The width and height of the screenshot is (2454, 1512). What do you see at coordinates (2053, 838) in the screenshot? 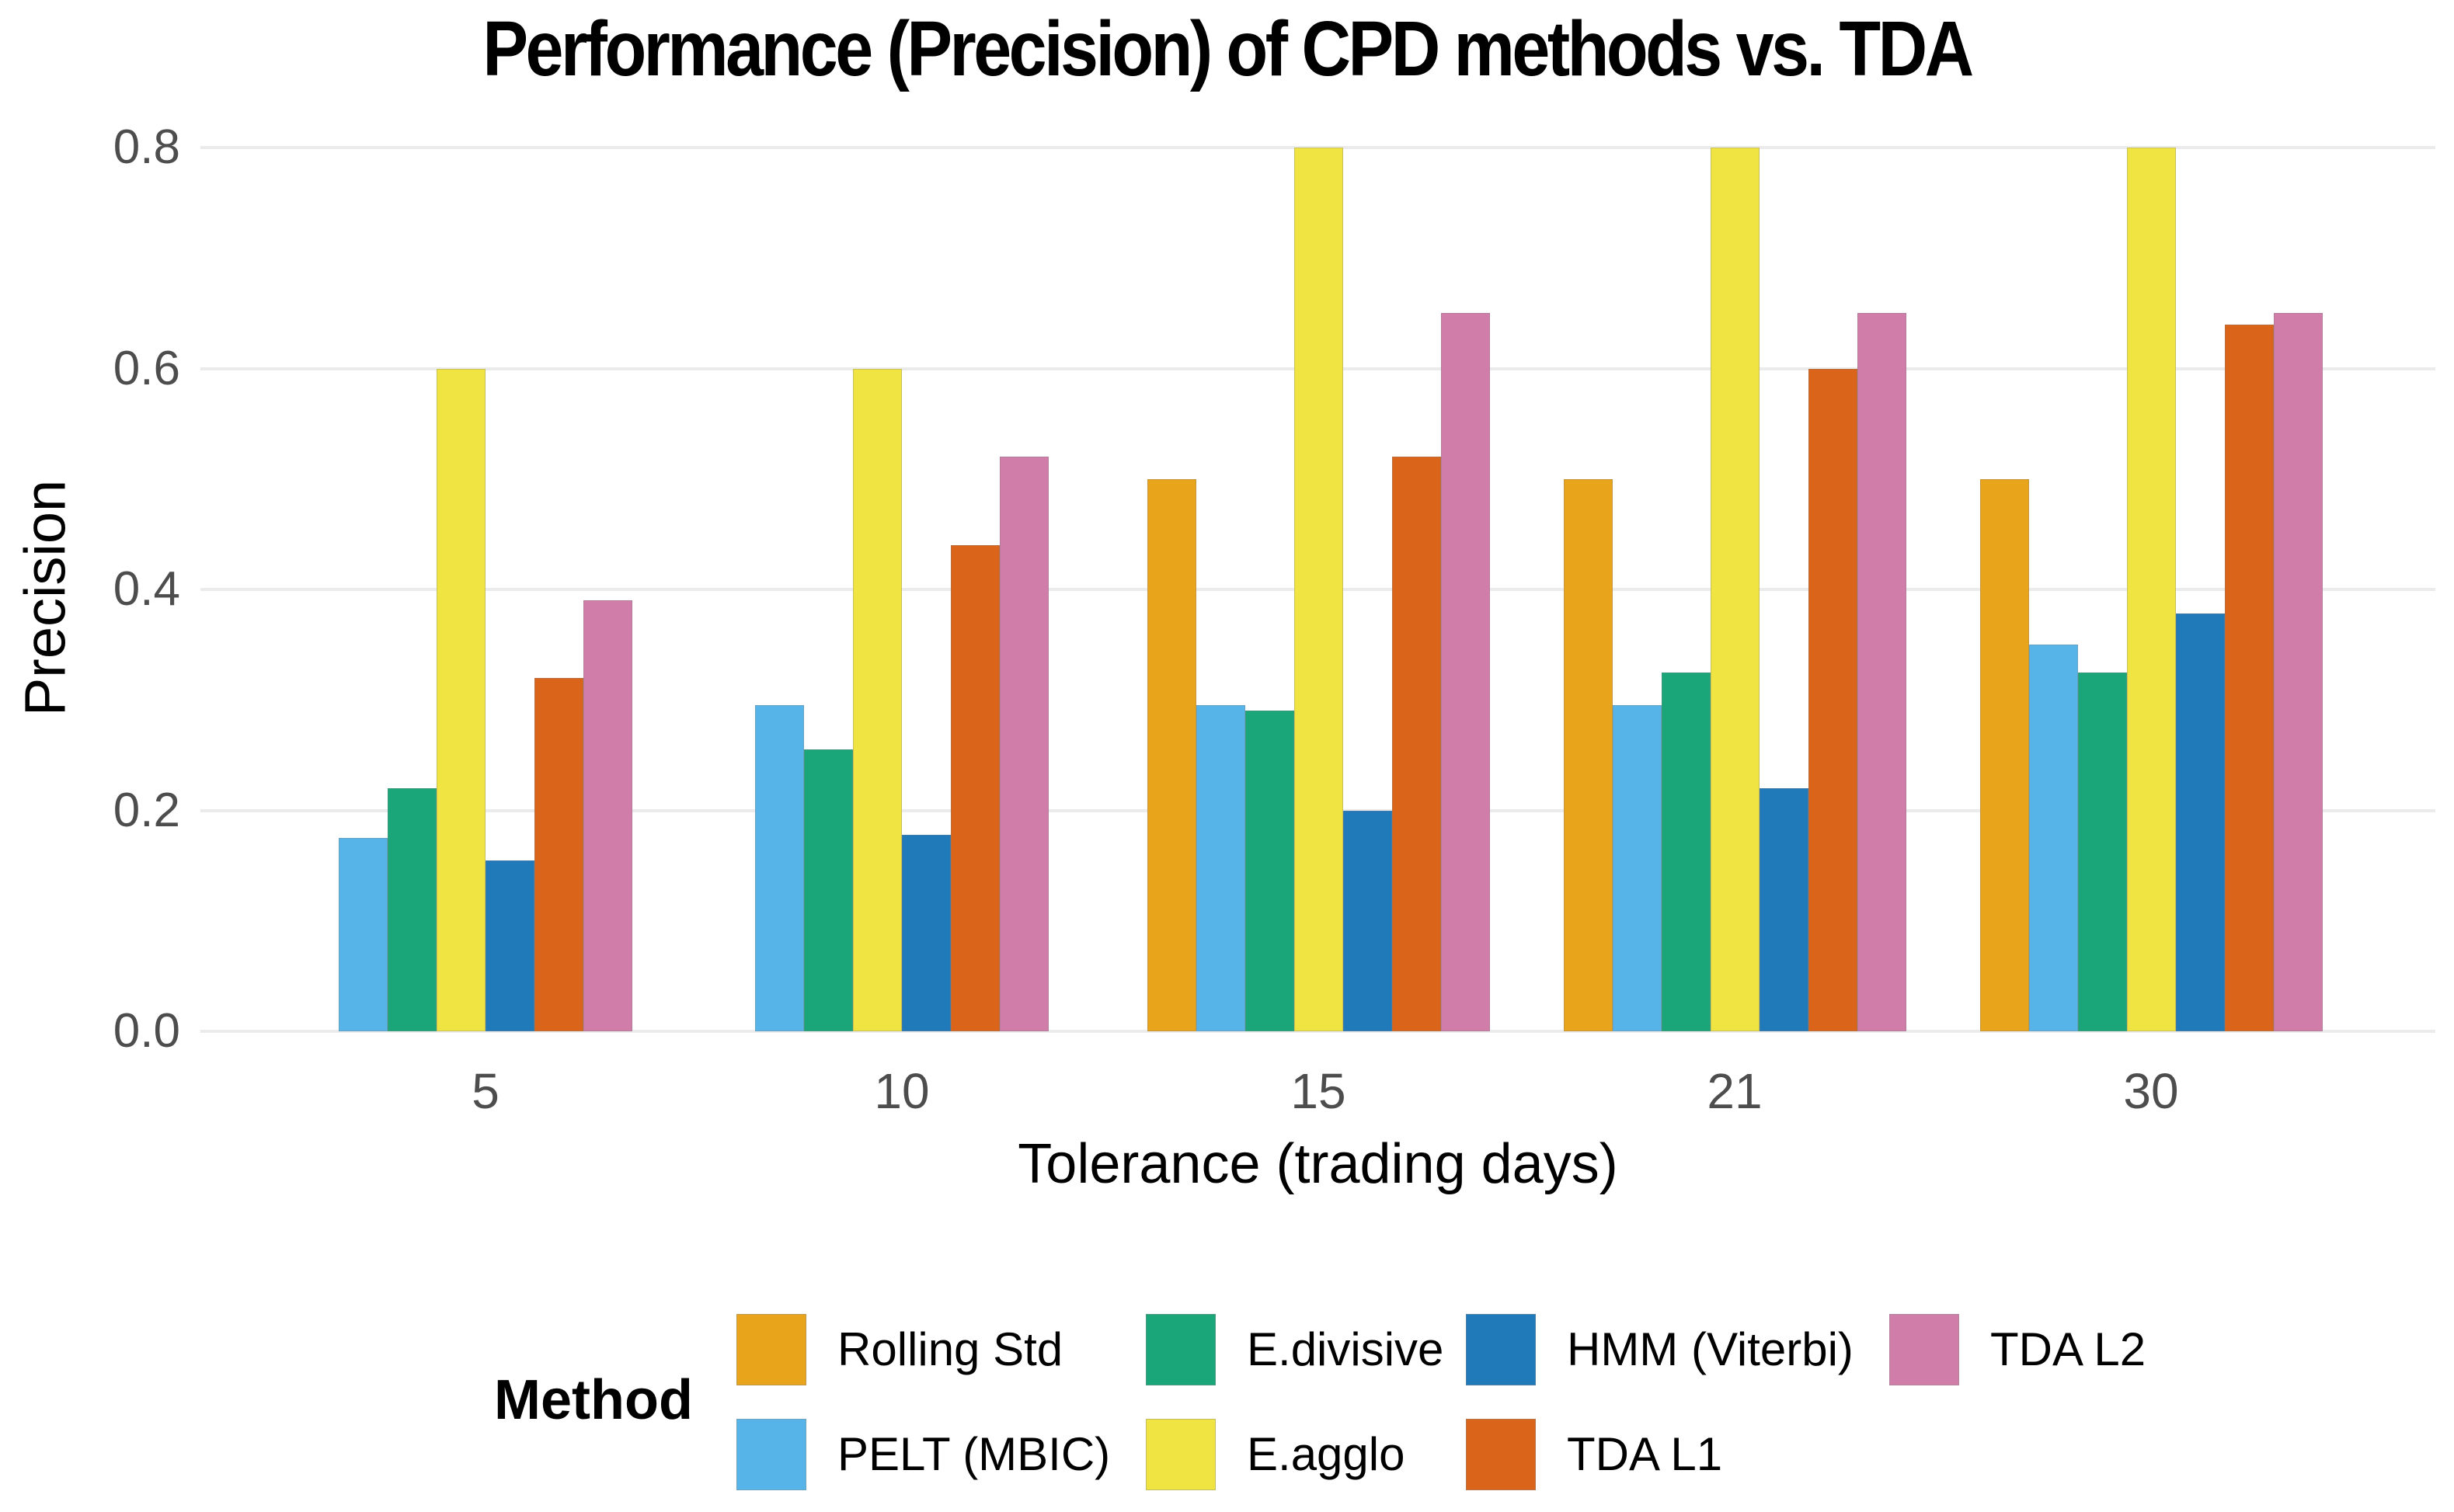
I see `bar-pelt-mbic--tol30` at bounding box center [2053, 838].